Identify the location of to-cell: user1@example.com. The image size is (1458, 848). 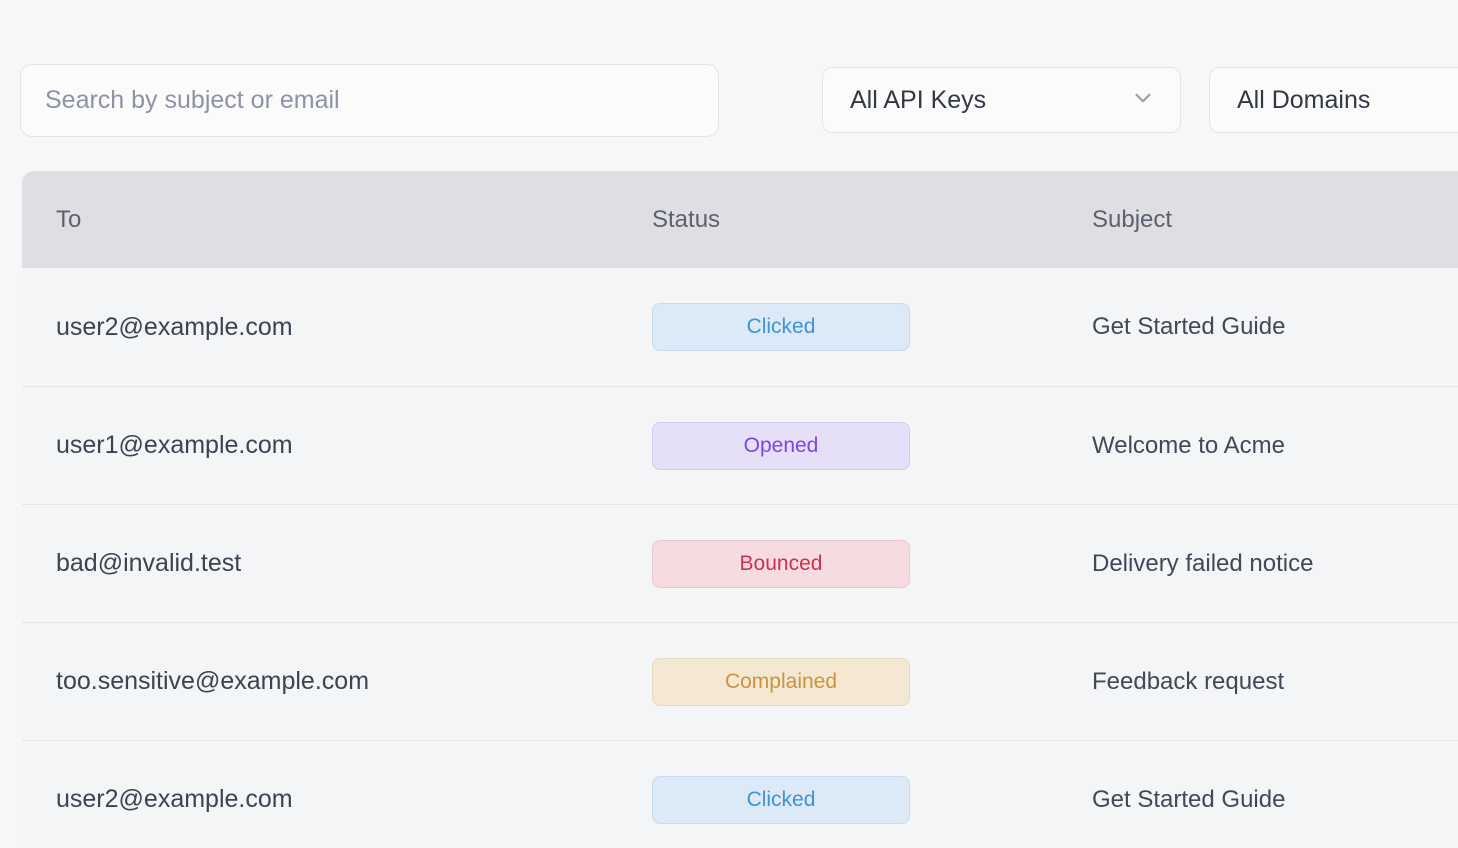
(174, 445).